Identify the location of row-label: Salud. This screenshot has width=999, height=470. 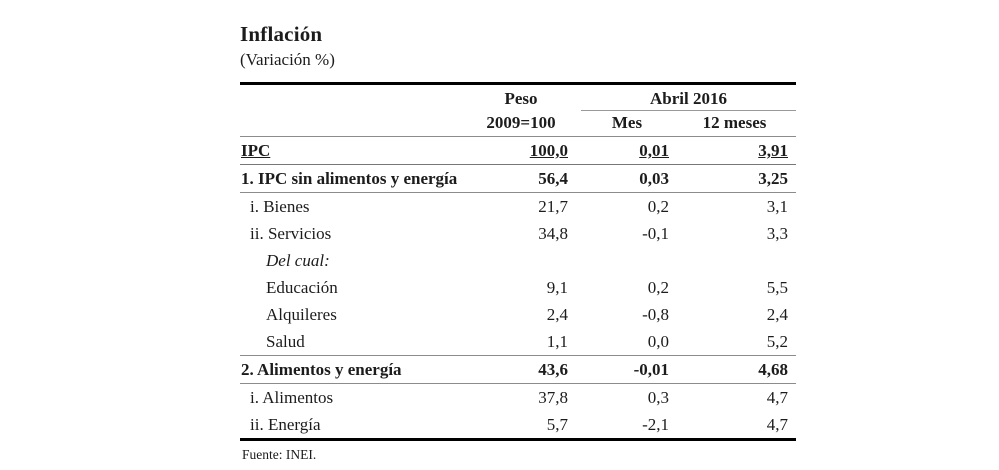
(285, 341).